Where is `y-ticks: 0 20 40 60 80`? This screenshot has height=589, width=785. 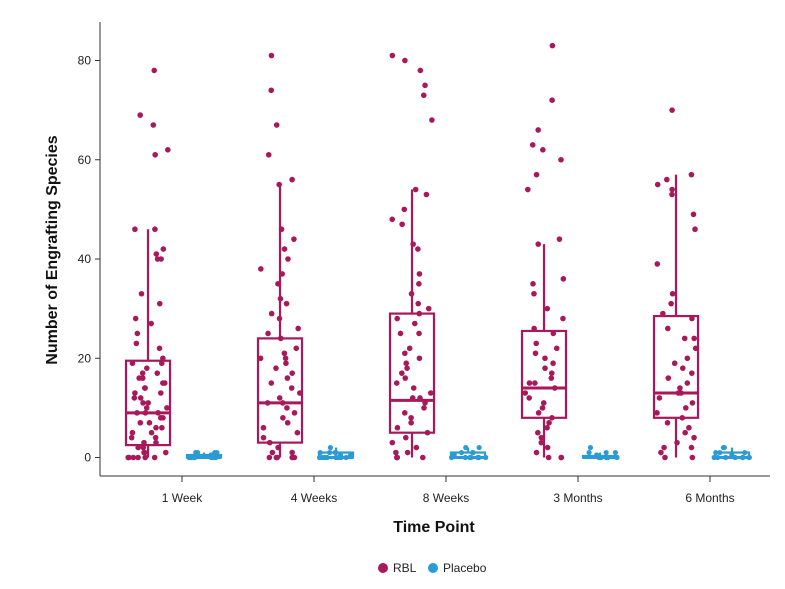
y-ticks: 0 20 40 60 80 is located at coordinates (89, 259).